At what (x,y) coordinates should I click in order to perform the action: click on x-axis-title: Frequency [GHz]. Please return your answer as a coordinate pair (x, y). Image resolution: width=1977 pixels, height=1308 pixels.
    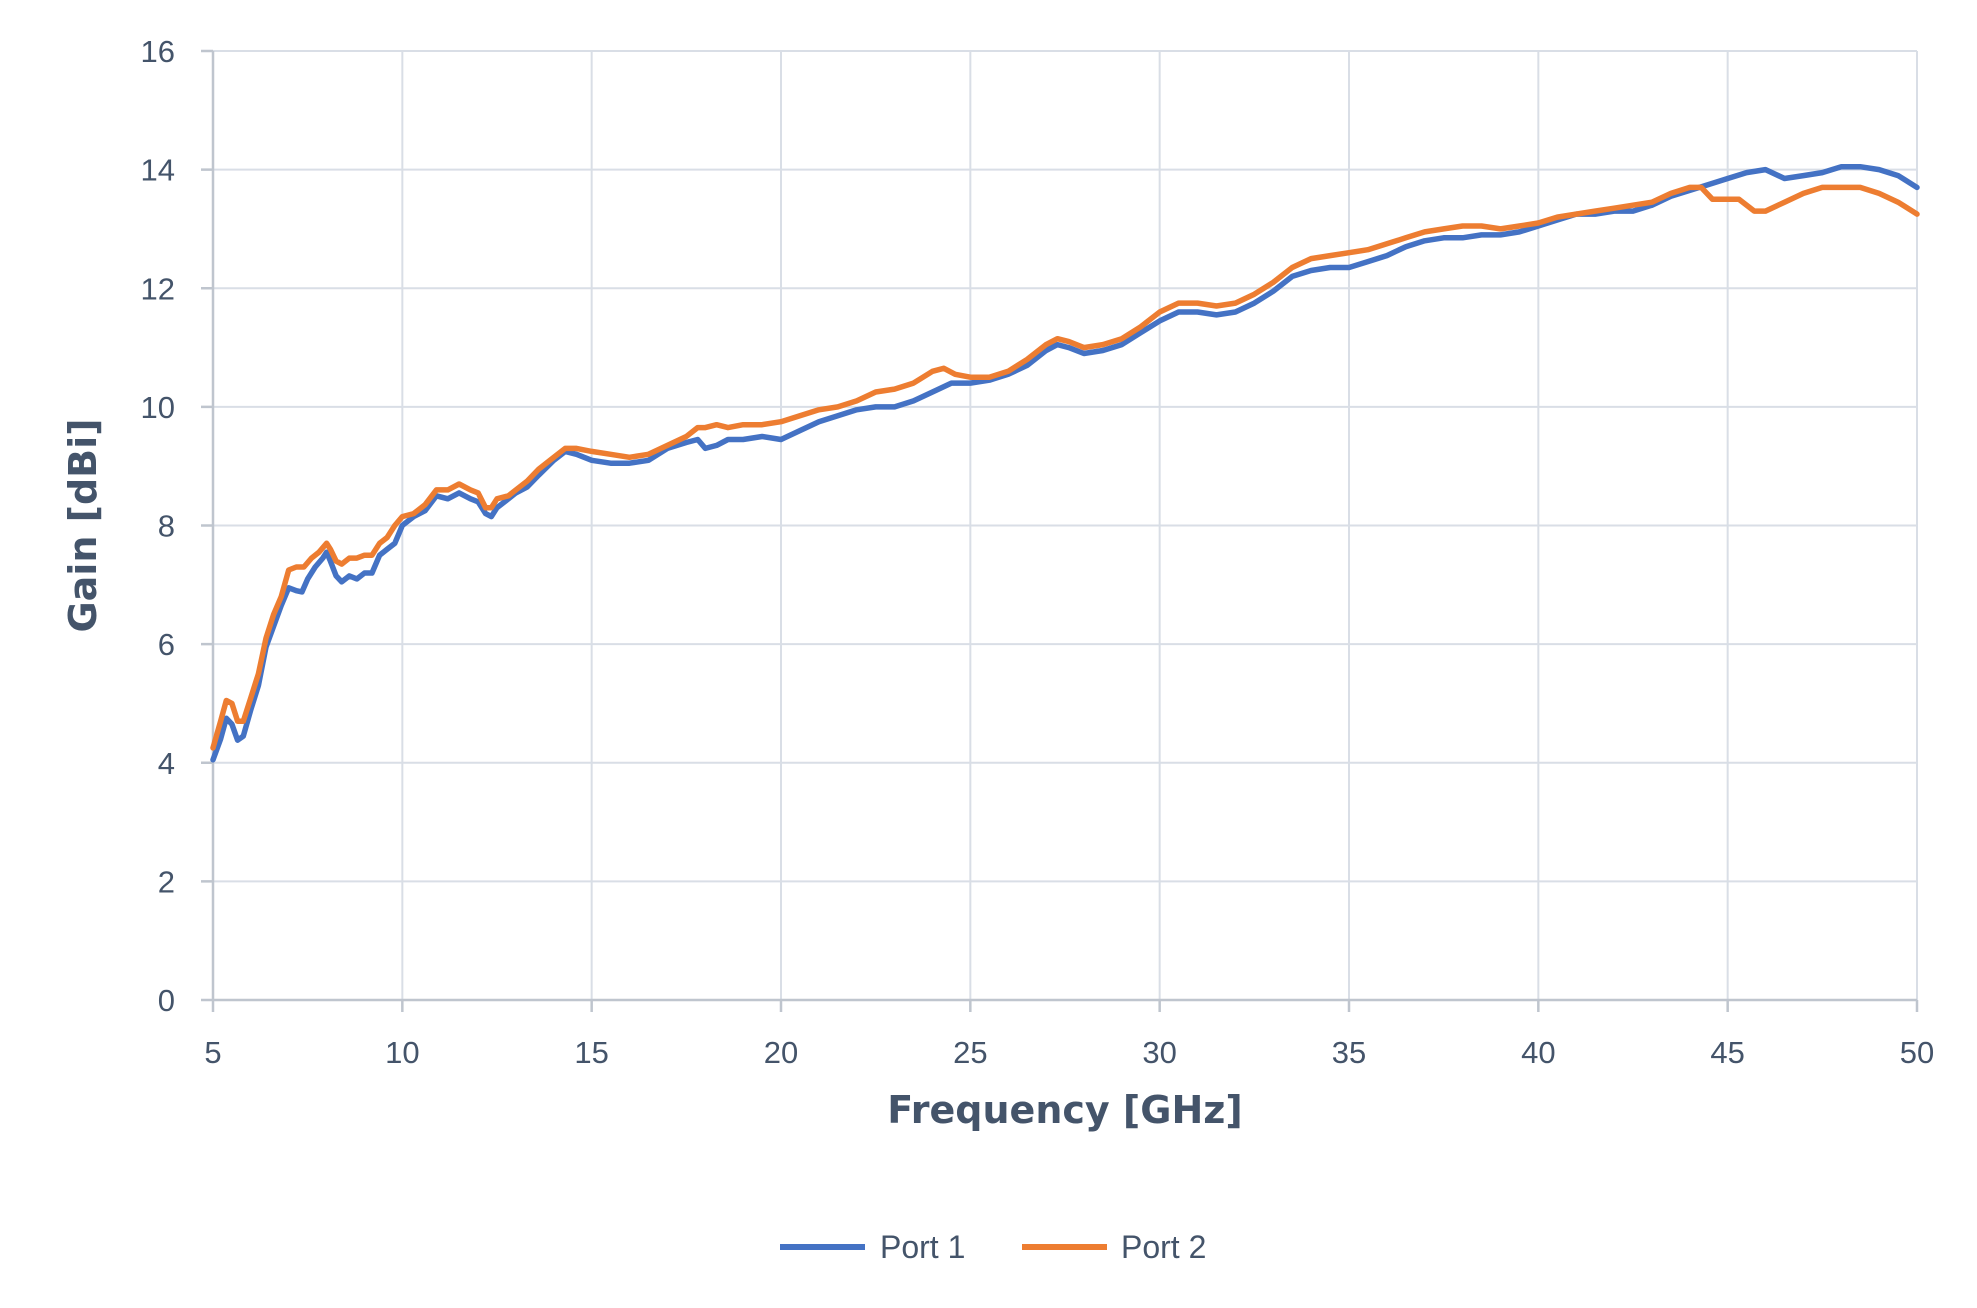
    Looking at the image, I should click on (1065, 1110).